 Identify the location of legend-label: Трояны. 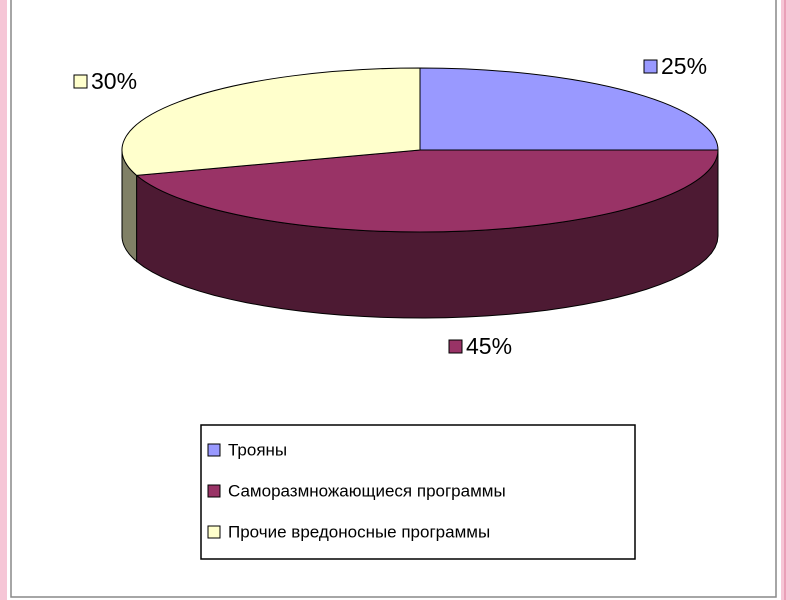
(257, 449).